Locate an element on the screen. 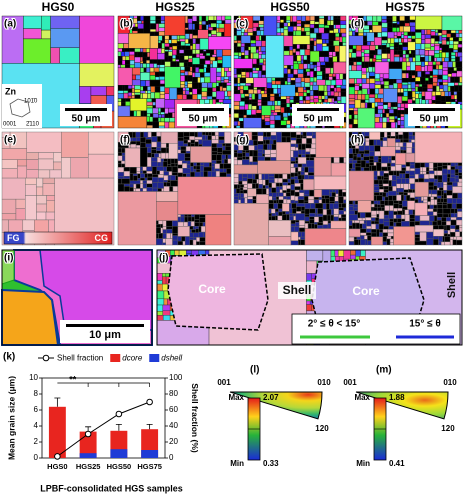 The height and width of the screenshot is (500, 464). panel-label: (l) is located at coordinates (254, 370).